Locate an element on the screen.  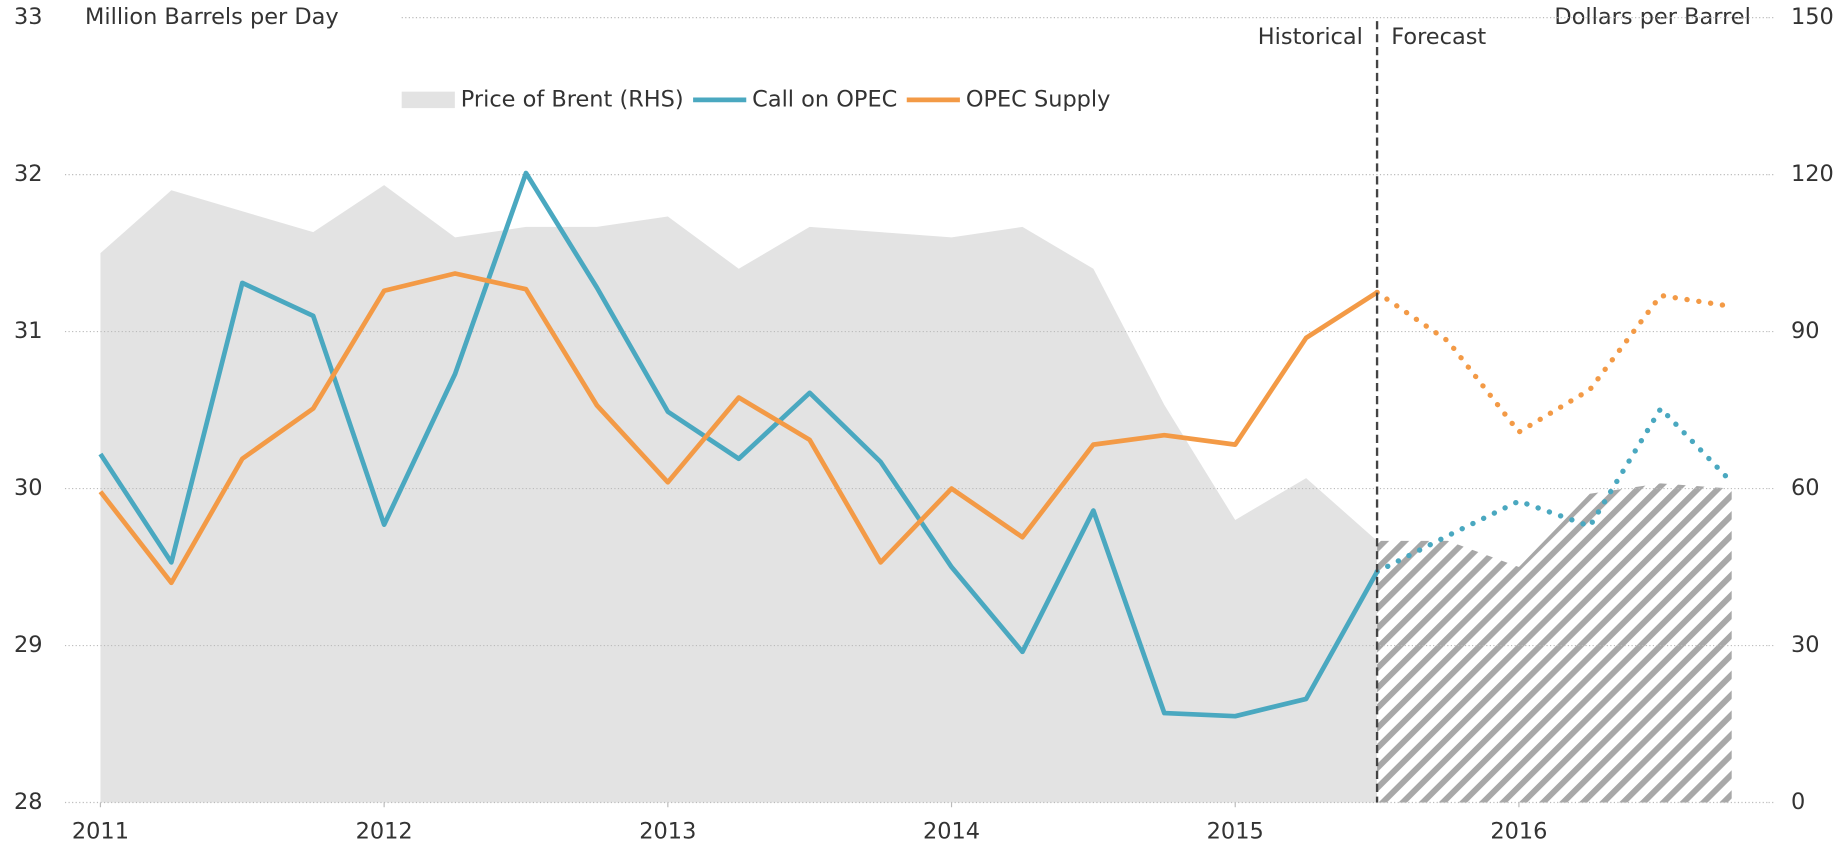
x-tick-label: 2014 is located at coordinates (951, 831).